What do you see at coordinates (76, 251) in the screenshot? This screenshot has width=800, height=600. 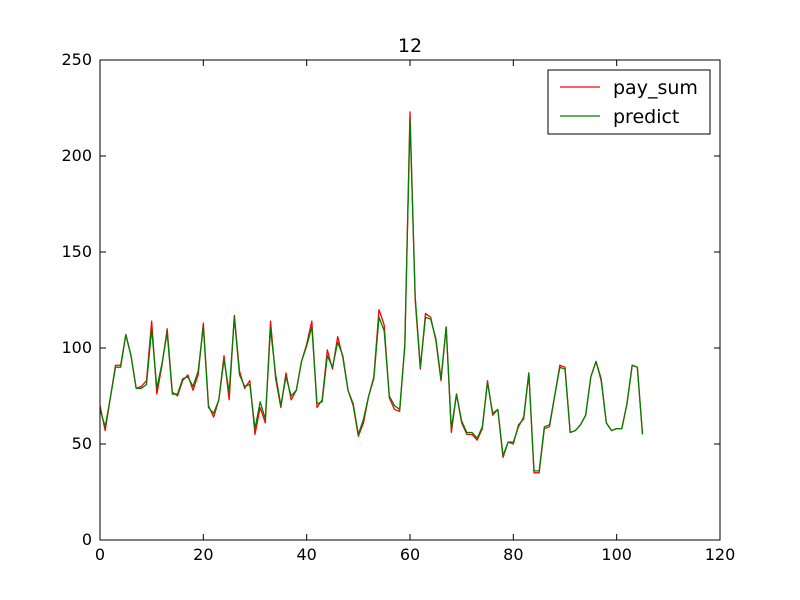 I see `y-tick-label: 150` at bounding box center [76, 251].